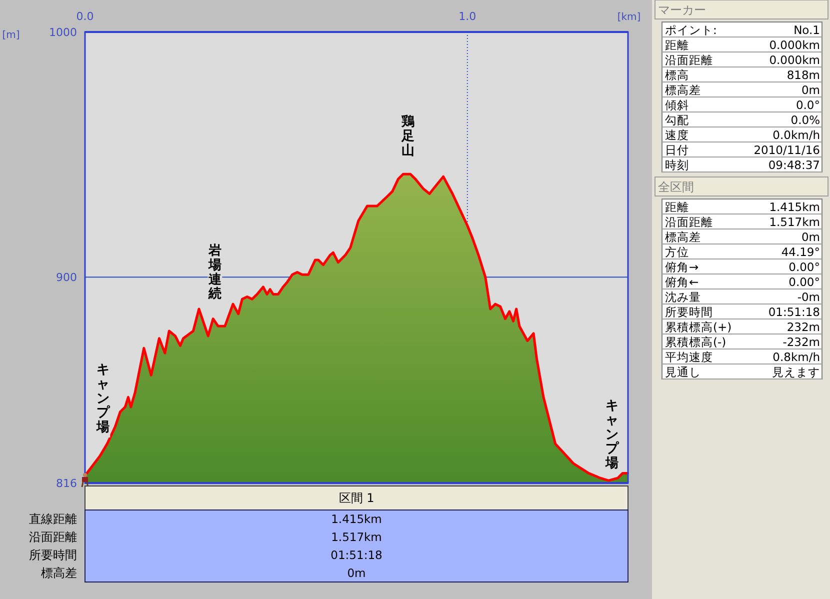 The width and height of the screenshot is (830, 599). Describe the element at coordinates (800, 252) in the screenshot. I see `text: 44.19°` at that location.